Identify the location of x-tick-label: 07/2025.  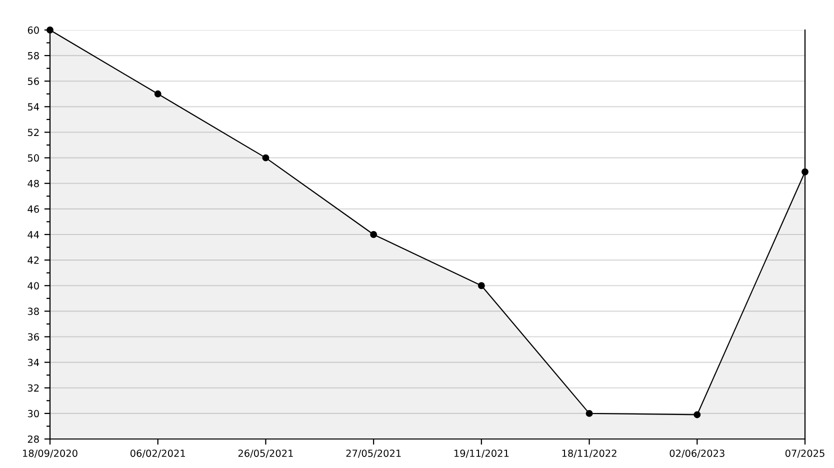
(804, 454).